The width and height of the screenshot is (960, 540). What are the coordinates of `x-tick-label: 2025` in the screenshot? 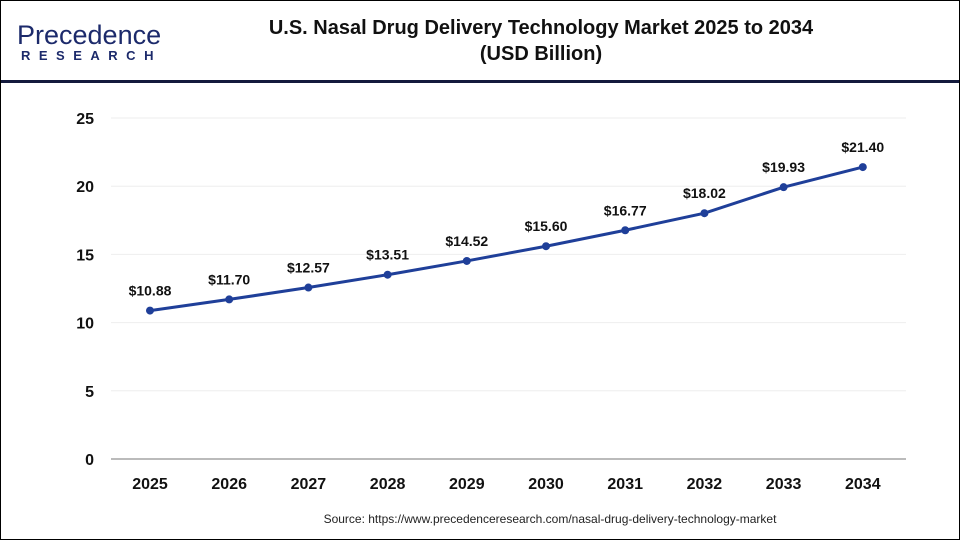 It's located at (150, 484).